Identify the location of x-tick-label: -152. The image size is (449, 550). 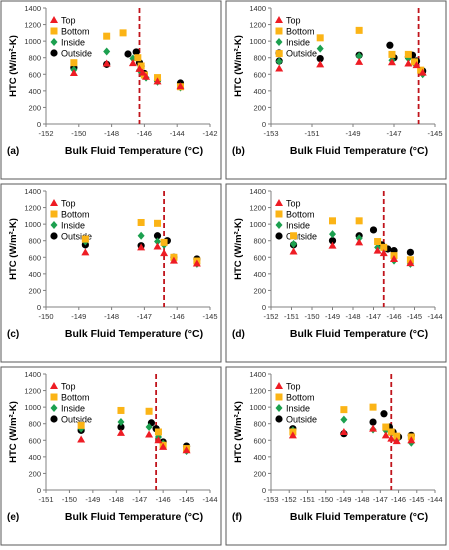
(45, 133).